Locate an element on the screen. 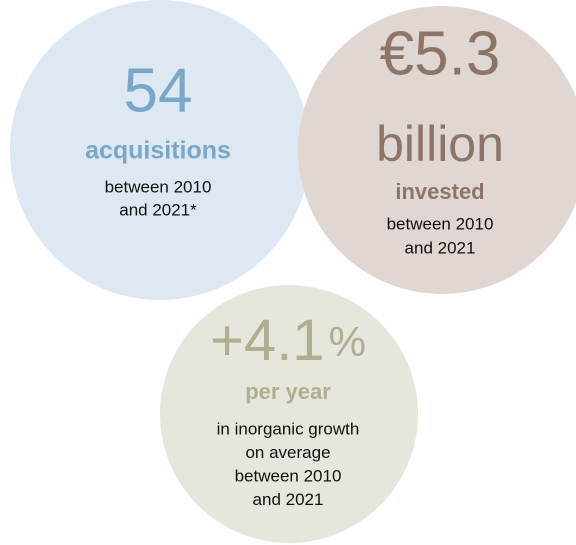 This screenshot has width=576, height=545. description-line: in inorganic growth is located at coordinates (288, 428).